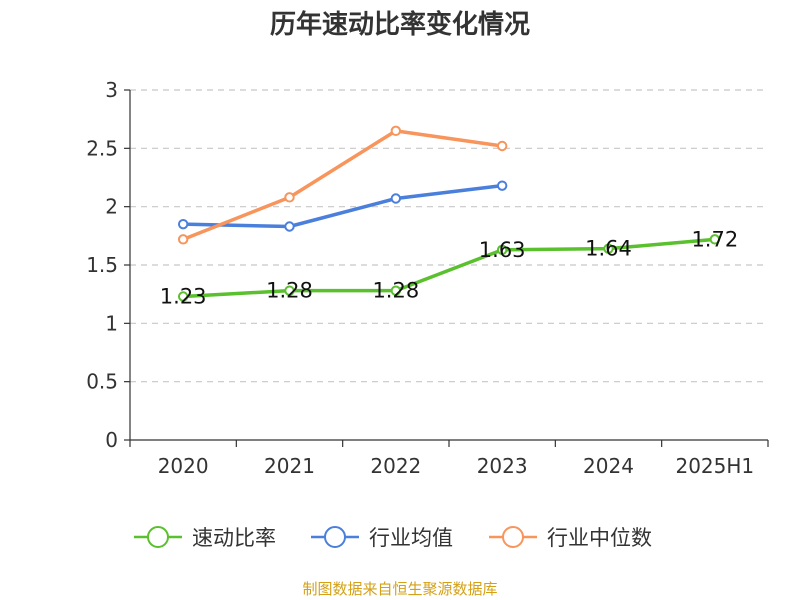 The image size is (800, 600). I want to click on data-label: 1.23, so click(183, 297).